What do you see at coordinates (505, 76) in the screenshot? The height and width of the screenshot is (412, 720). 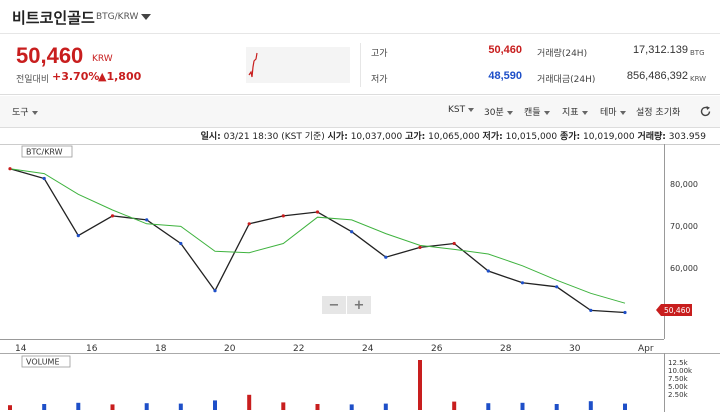 I see `low-value: 48,590` at bounding box center [505, 76].